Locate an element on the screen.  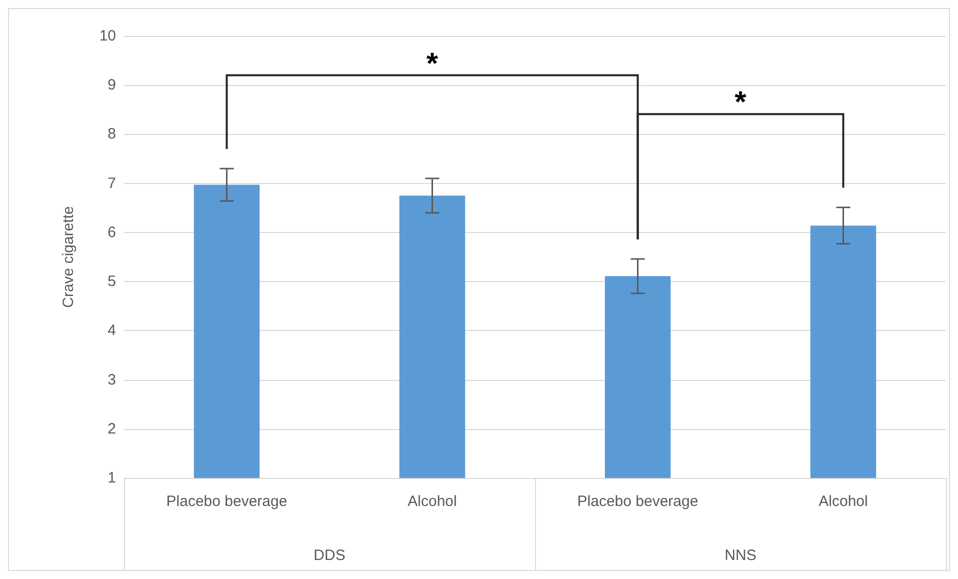
text: DDS is located at coordinates (330, 555).